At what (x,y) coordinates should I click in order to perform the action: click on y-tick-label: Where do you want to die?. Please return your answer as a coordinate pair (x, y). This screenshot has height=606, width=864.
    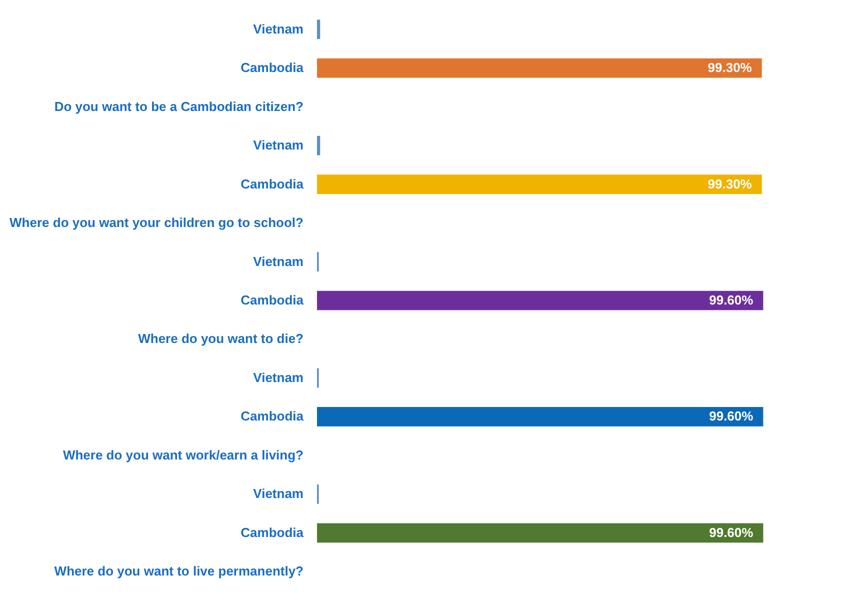
    Looking at the image, I should click on (221, 338).